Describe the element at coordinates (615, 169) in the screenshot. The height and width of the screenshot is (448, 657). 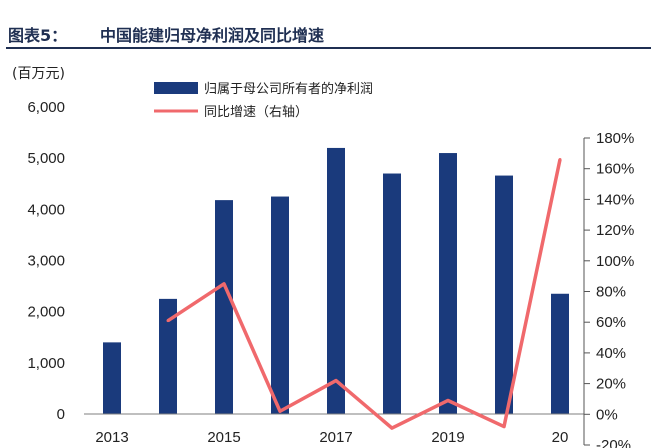
I see `y2-tick-160%: 160%` at that location.